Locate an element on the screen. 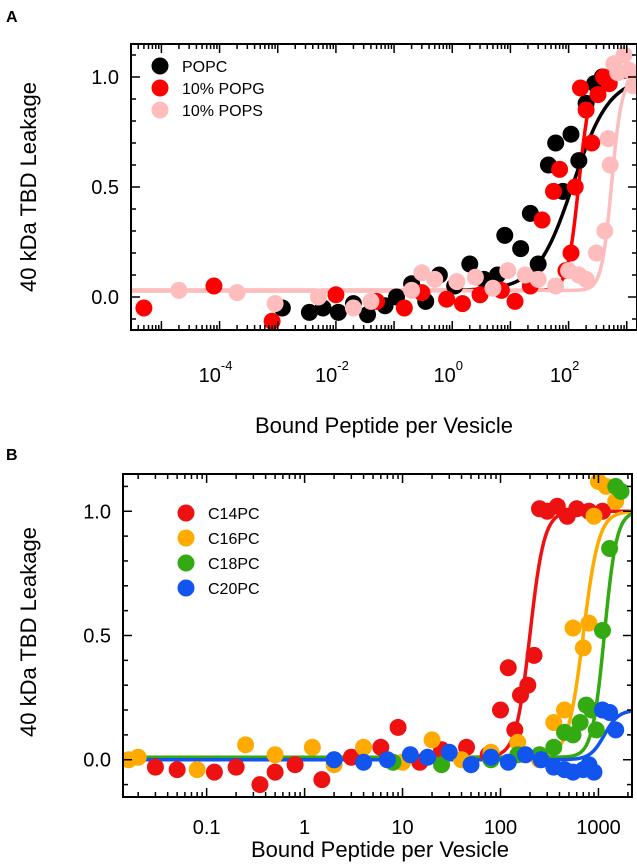 The width and height of the screenshot is (637, 867). panel-a-y-tick-label-3: 1.0 is located at coordinates (105, 78).